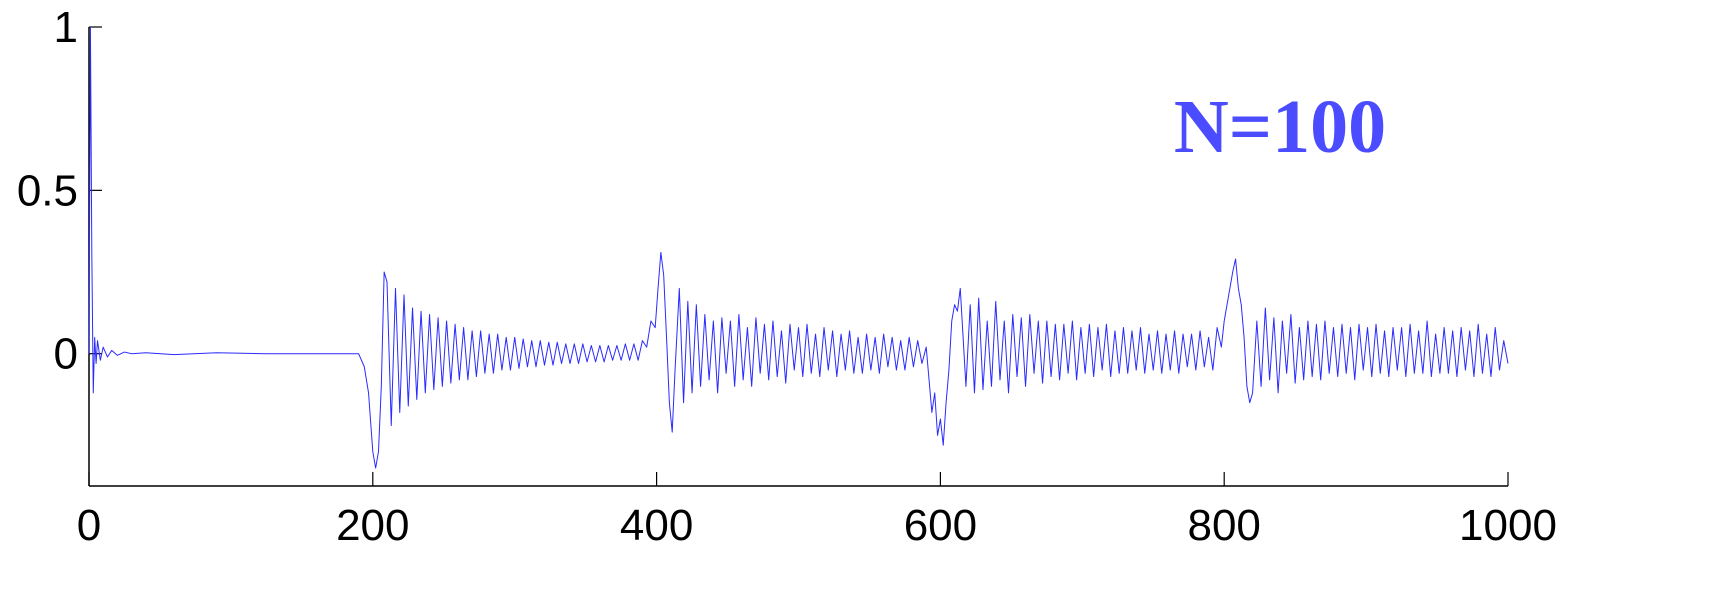  I want to click on x-tick-label: 400, so click(656, 525).